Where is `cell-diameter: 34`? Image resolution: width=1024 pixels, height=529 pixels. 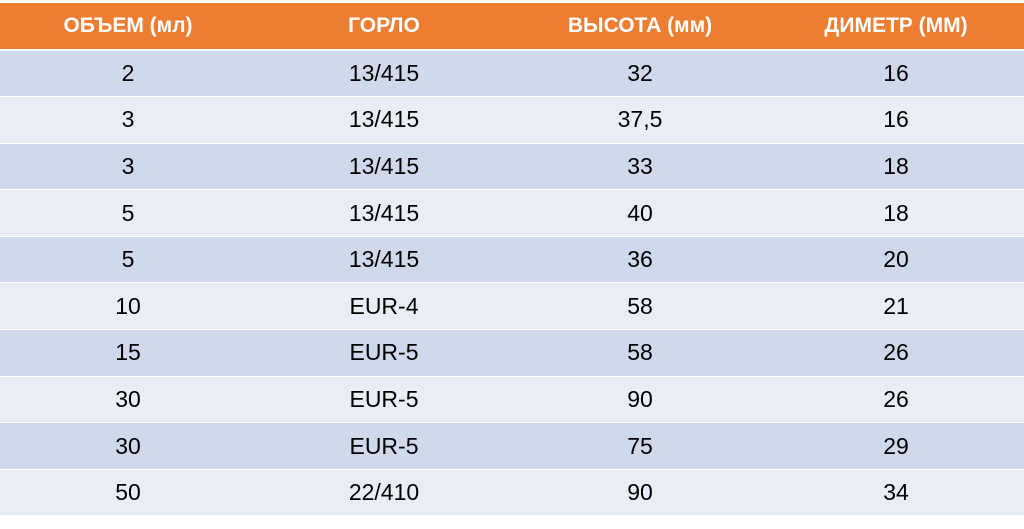
cell-diameter: 34 is located at coordinates (896, 493).